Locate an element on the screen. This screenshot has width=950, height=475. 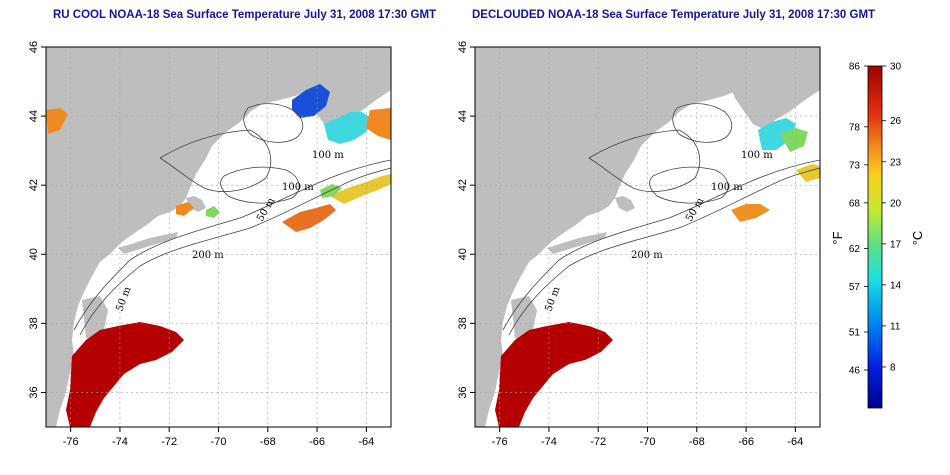
left-contour-label-100m-south: 100 m is located at coordinates (298, 187).